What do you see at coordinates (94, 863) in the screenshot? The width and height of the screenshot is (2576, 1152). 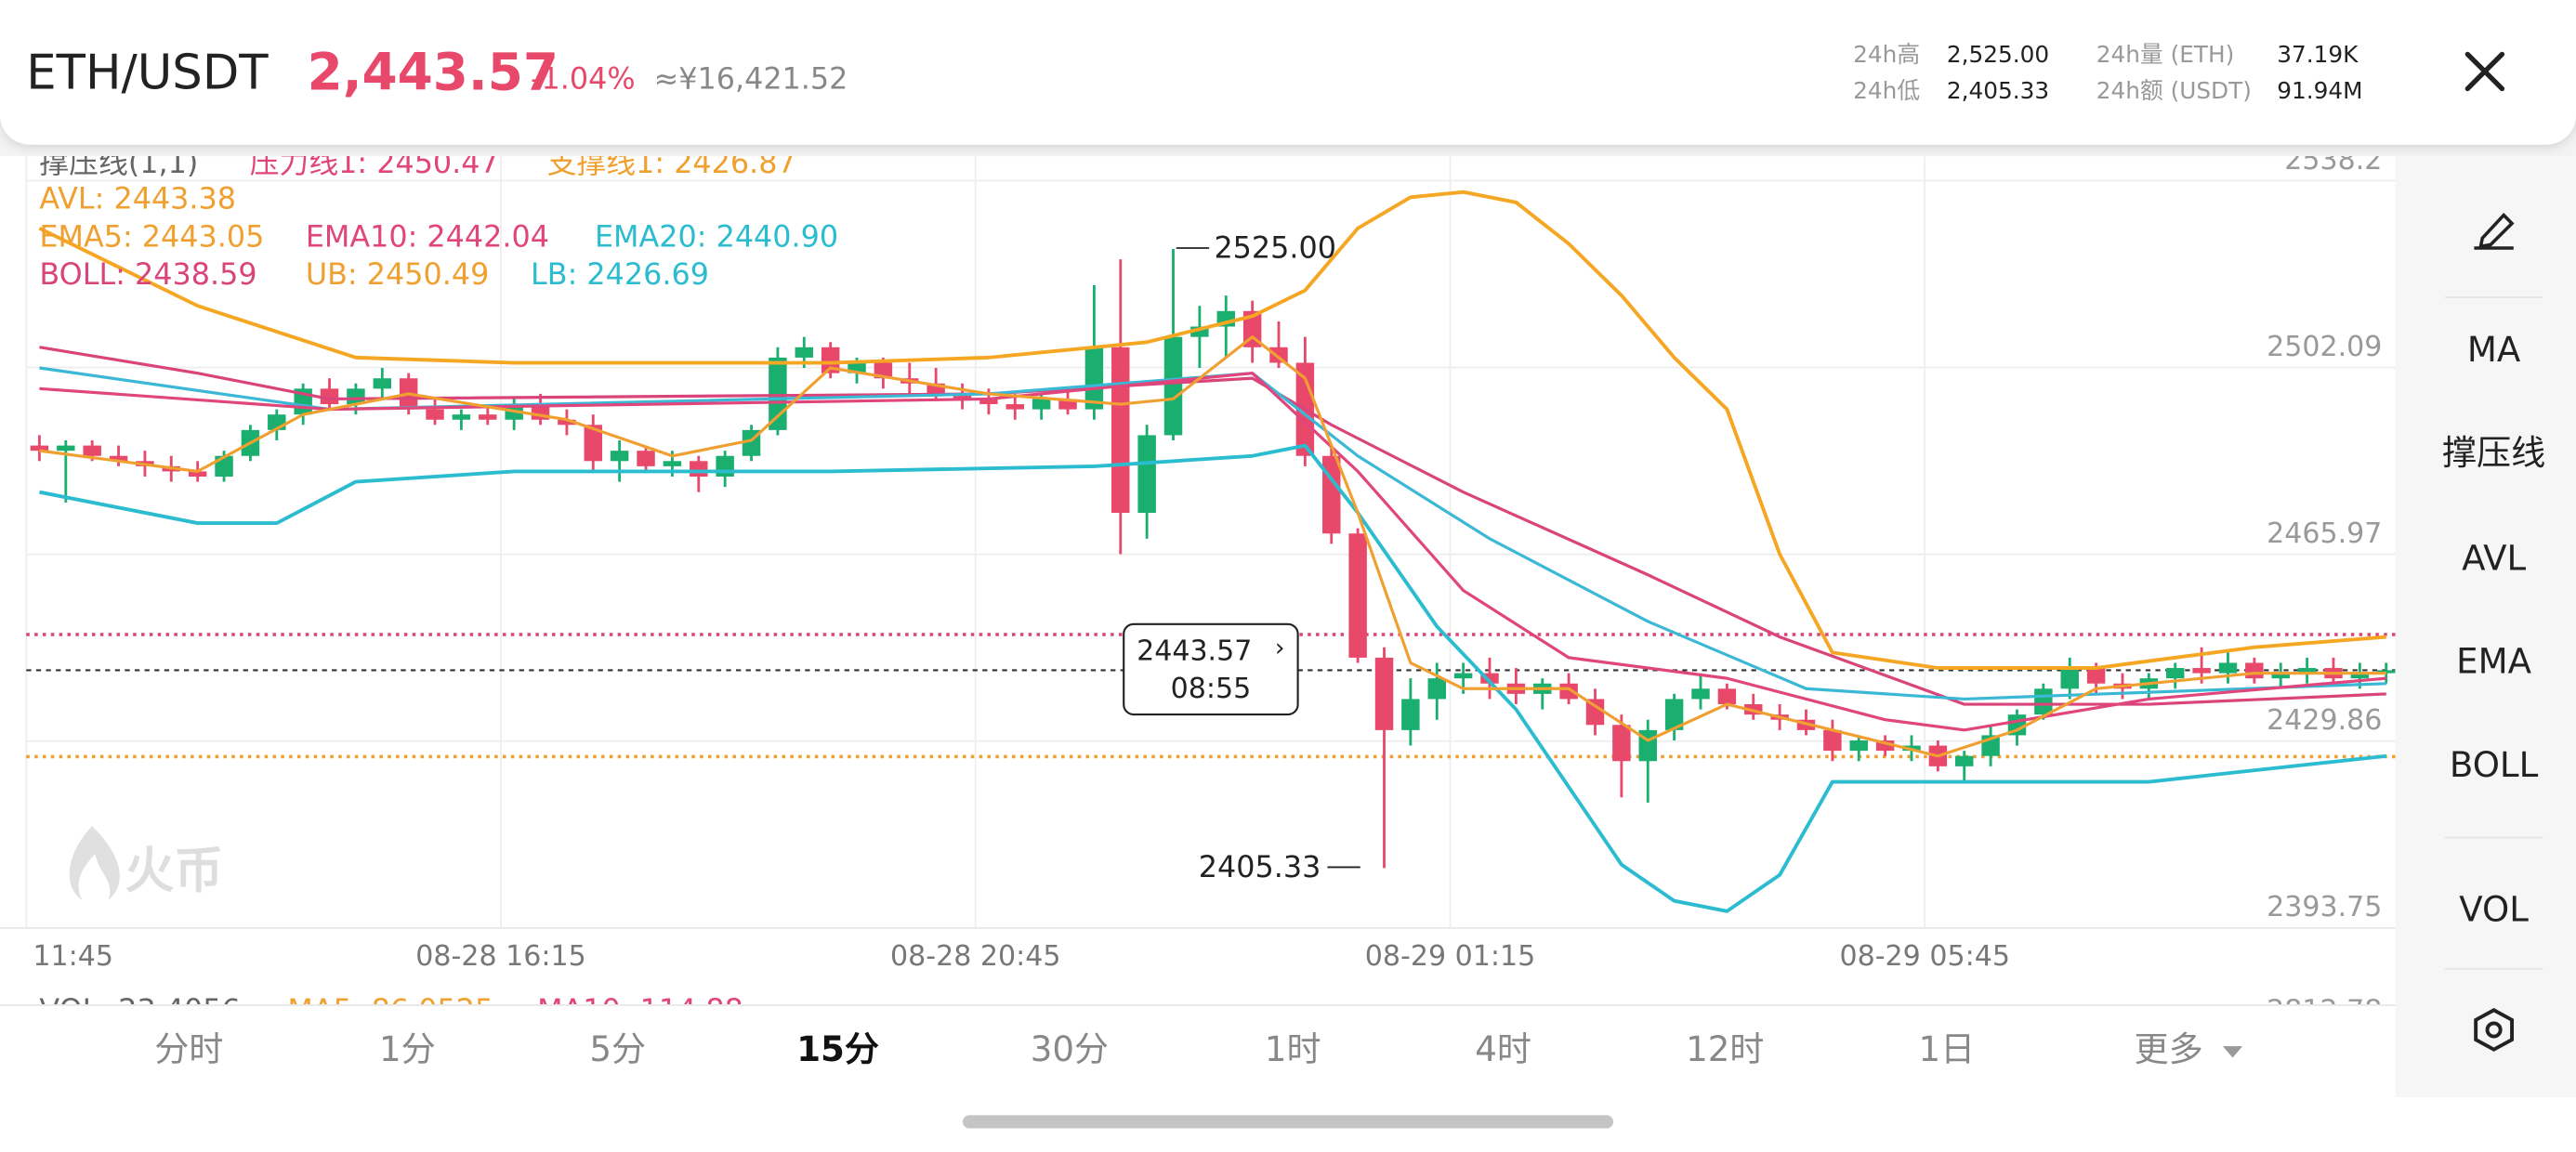 I see `watermark` at bounding box center [94, 863].